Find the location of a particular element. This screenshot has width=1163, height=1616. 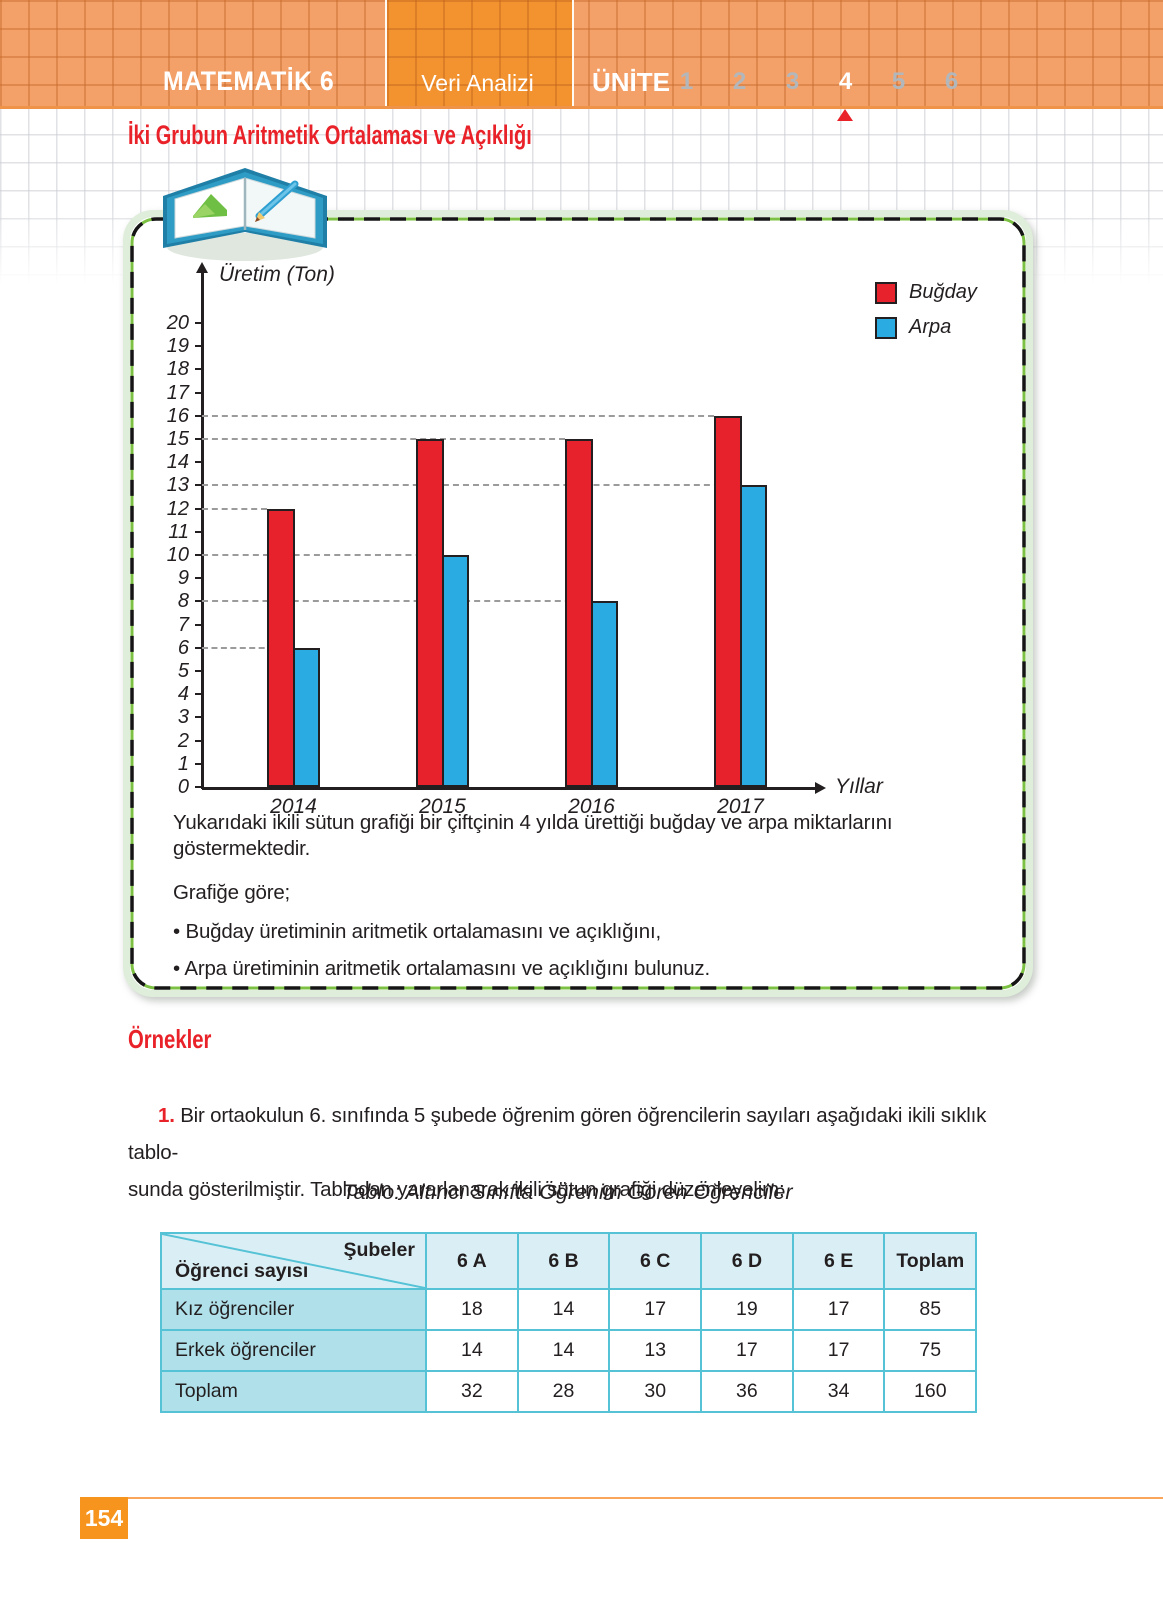

table-row: Kız öğrenciler 18 14 17 19 17 85 is located at coordinates (569, 1309).